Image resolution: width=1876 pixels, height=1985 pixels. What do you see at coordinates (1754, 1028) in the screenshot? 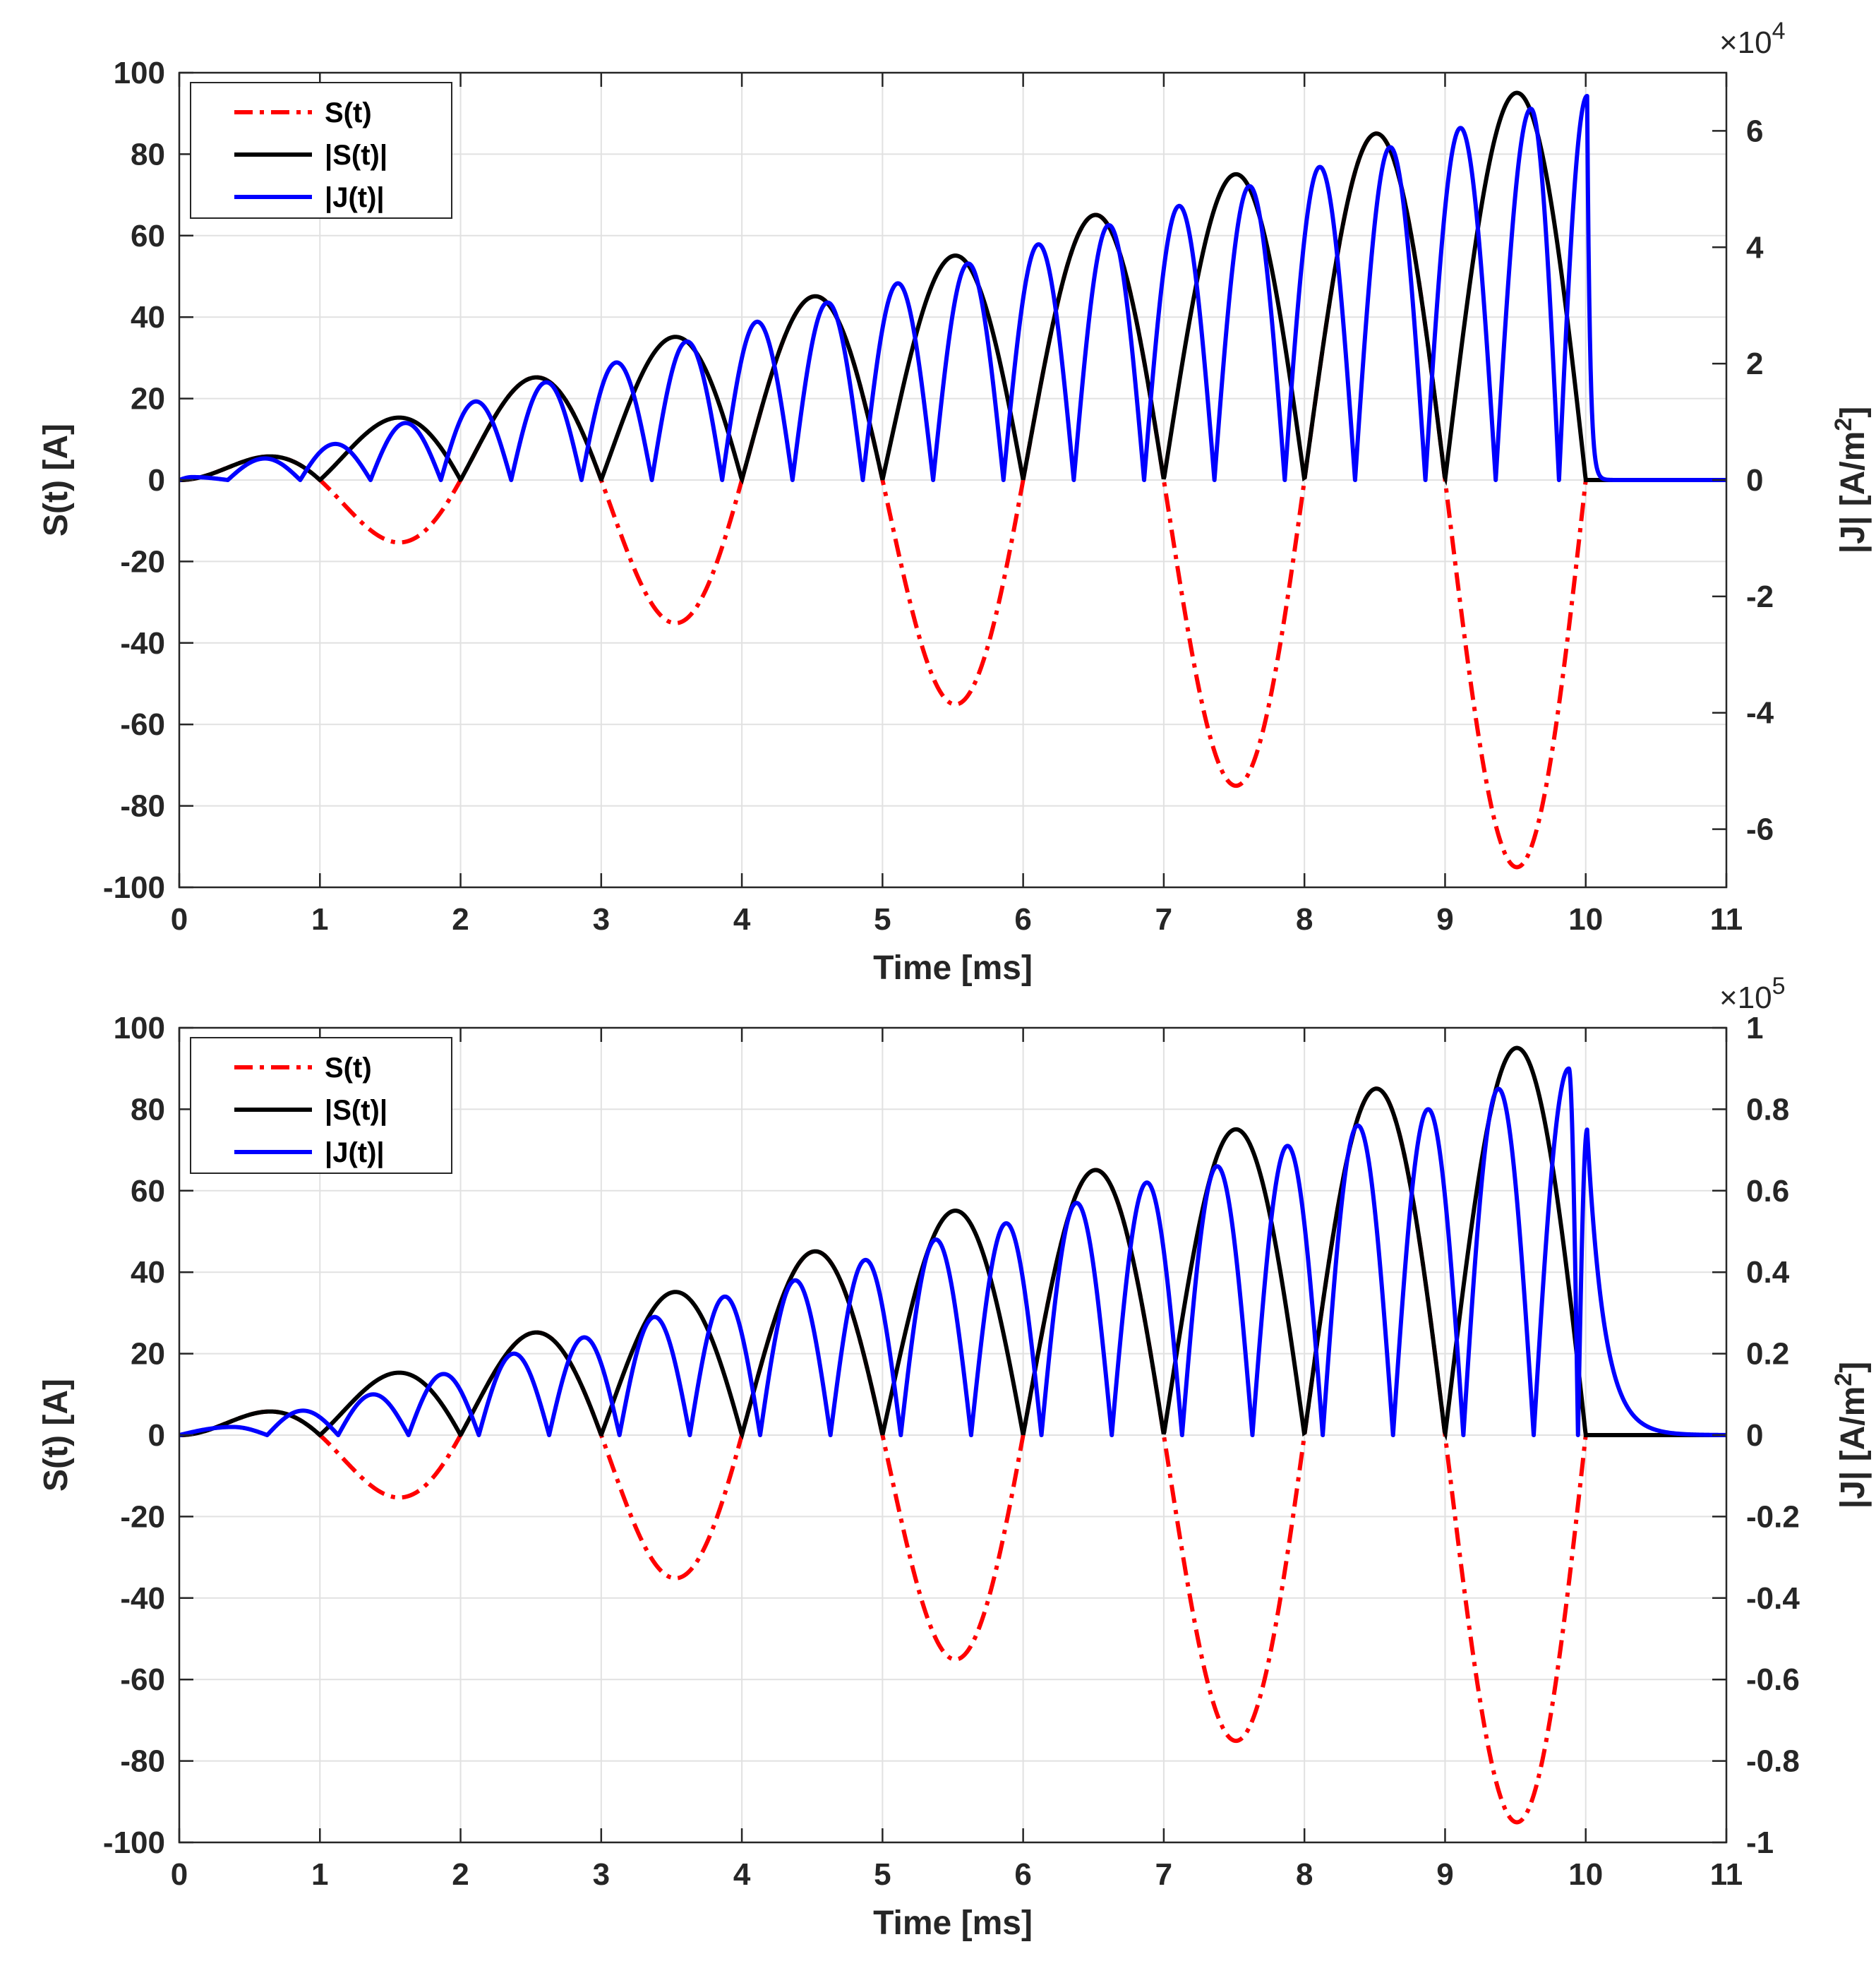
I see `y-right-tick-label: 1` at bounding box center [1754, 1028].